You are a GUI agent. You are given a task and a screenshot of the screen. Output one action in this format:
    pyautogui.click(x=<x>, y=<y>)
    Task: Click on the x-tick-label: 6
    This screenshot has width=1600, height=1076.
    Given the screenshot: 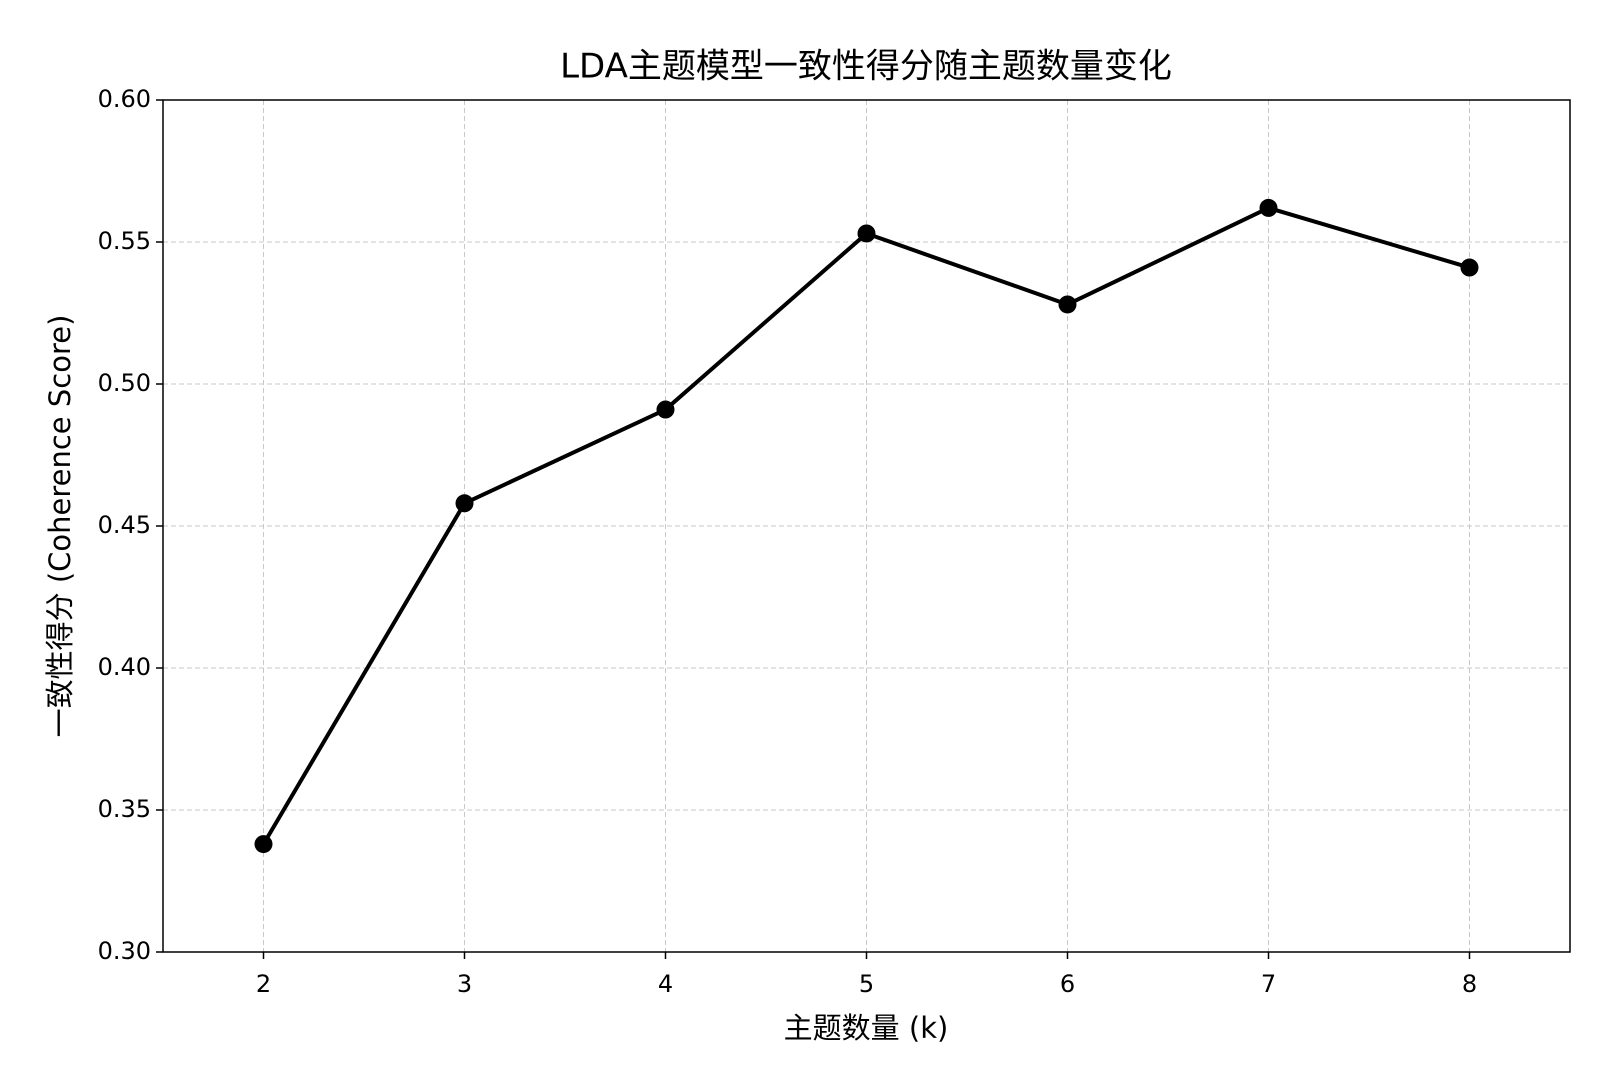 What is the action you would take?
    pyautogui.click(x=1067, y=984)
    